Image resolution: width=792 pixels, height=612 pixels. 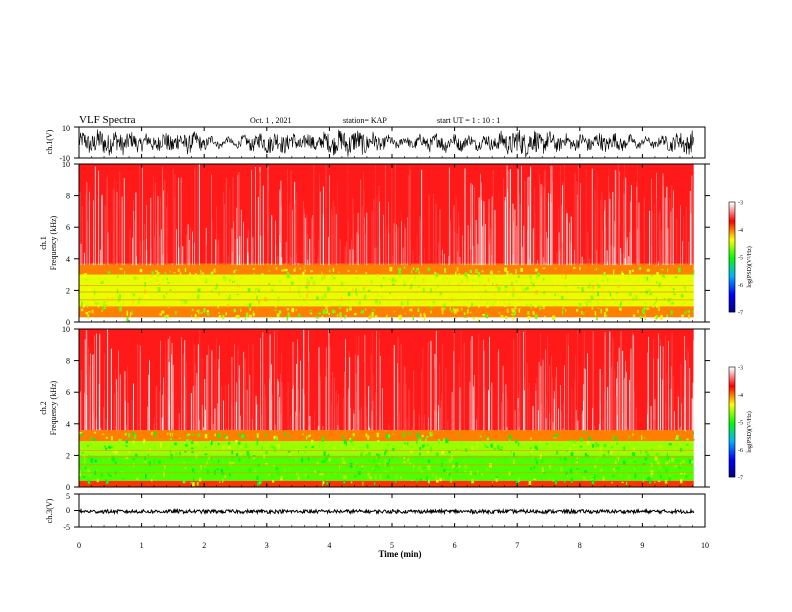 What do you see at coordinates (740, 231) in the screenshot?
I see `colorbar-tick-label: -4` at bounding box center [740, 231].